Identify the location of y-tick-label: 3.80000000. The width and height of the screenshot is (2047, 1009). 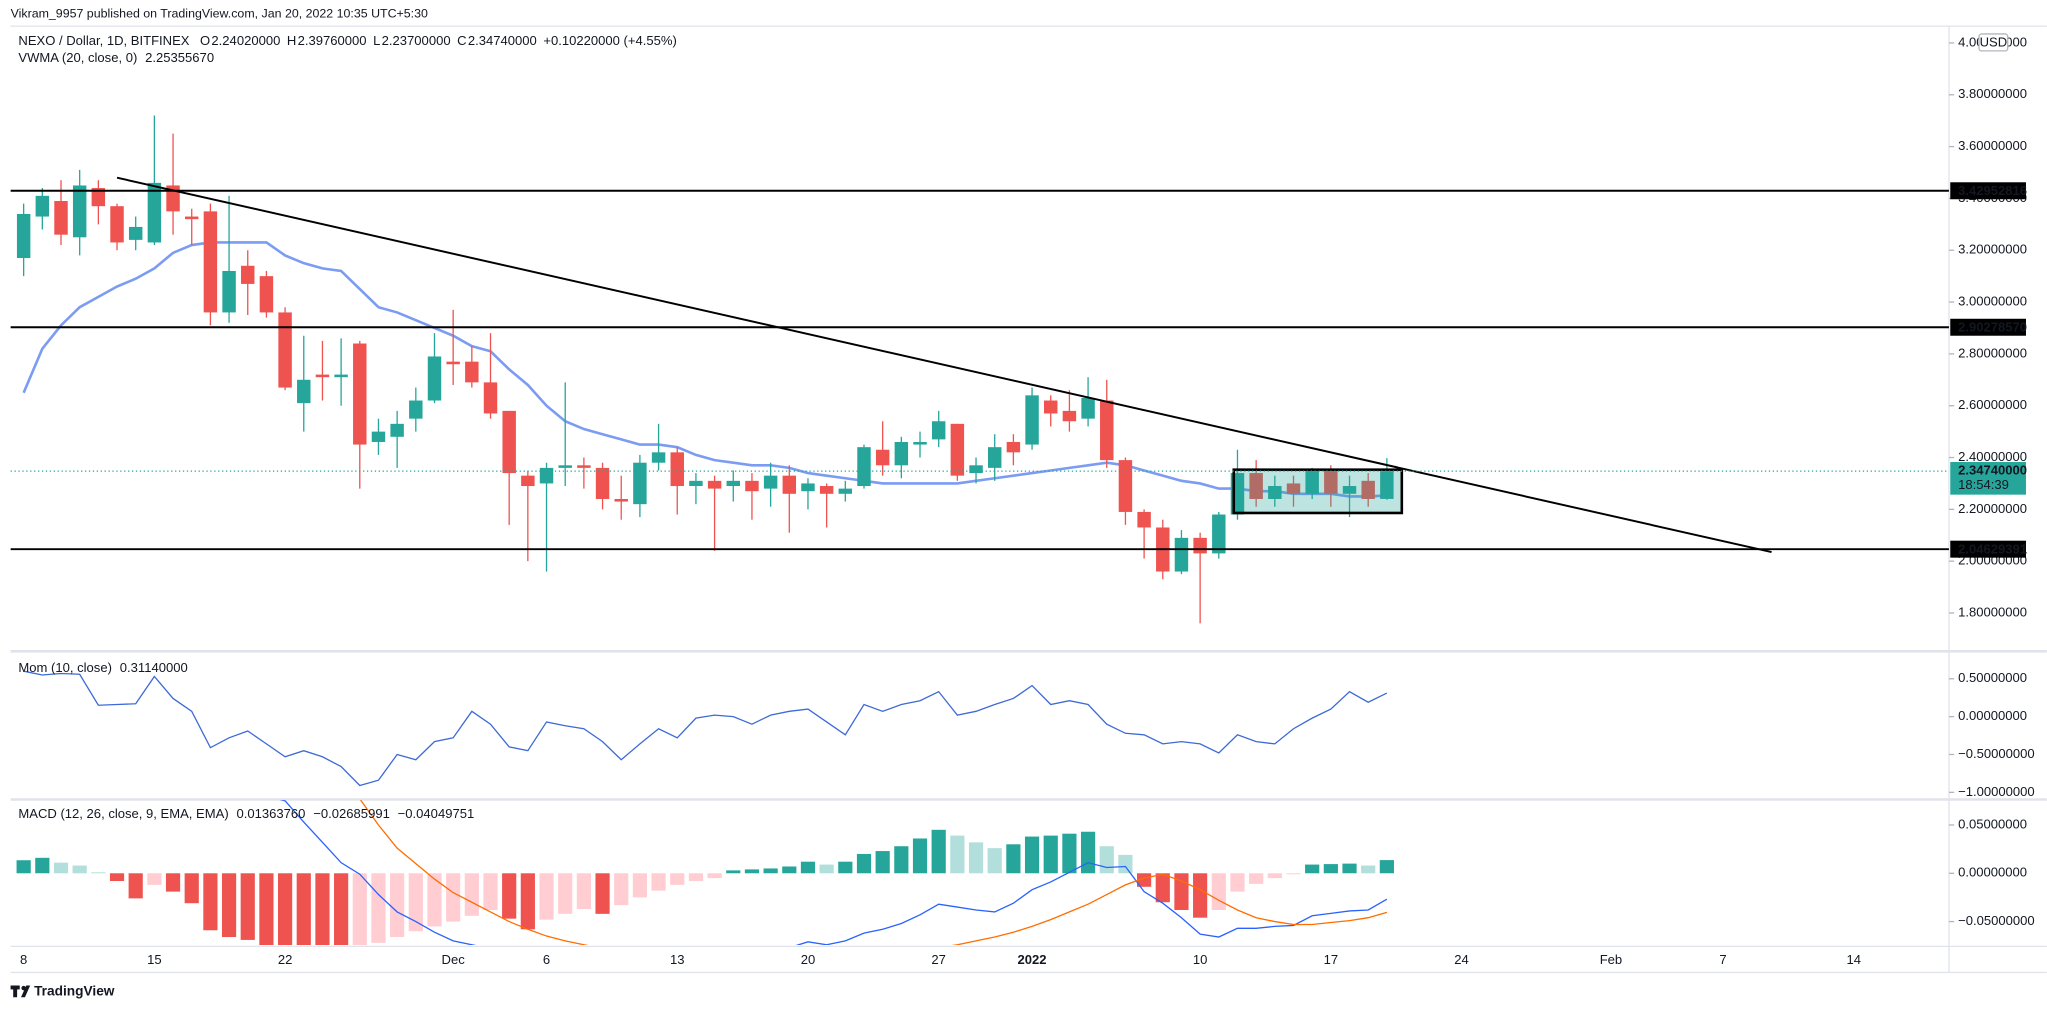
(1992, 93).